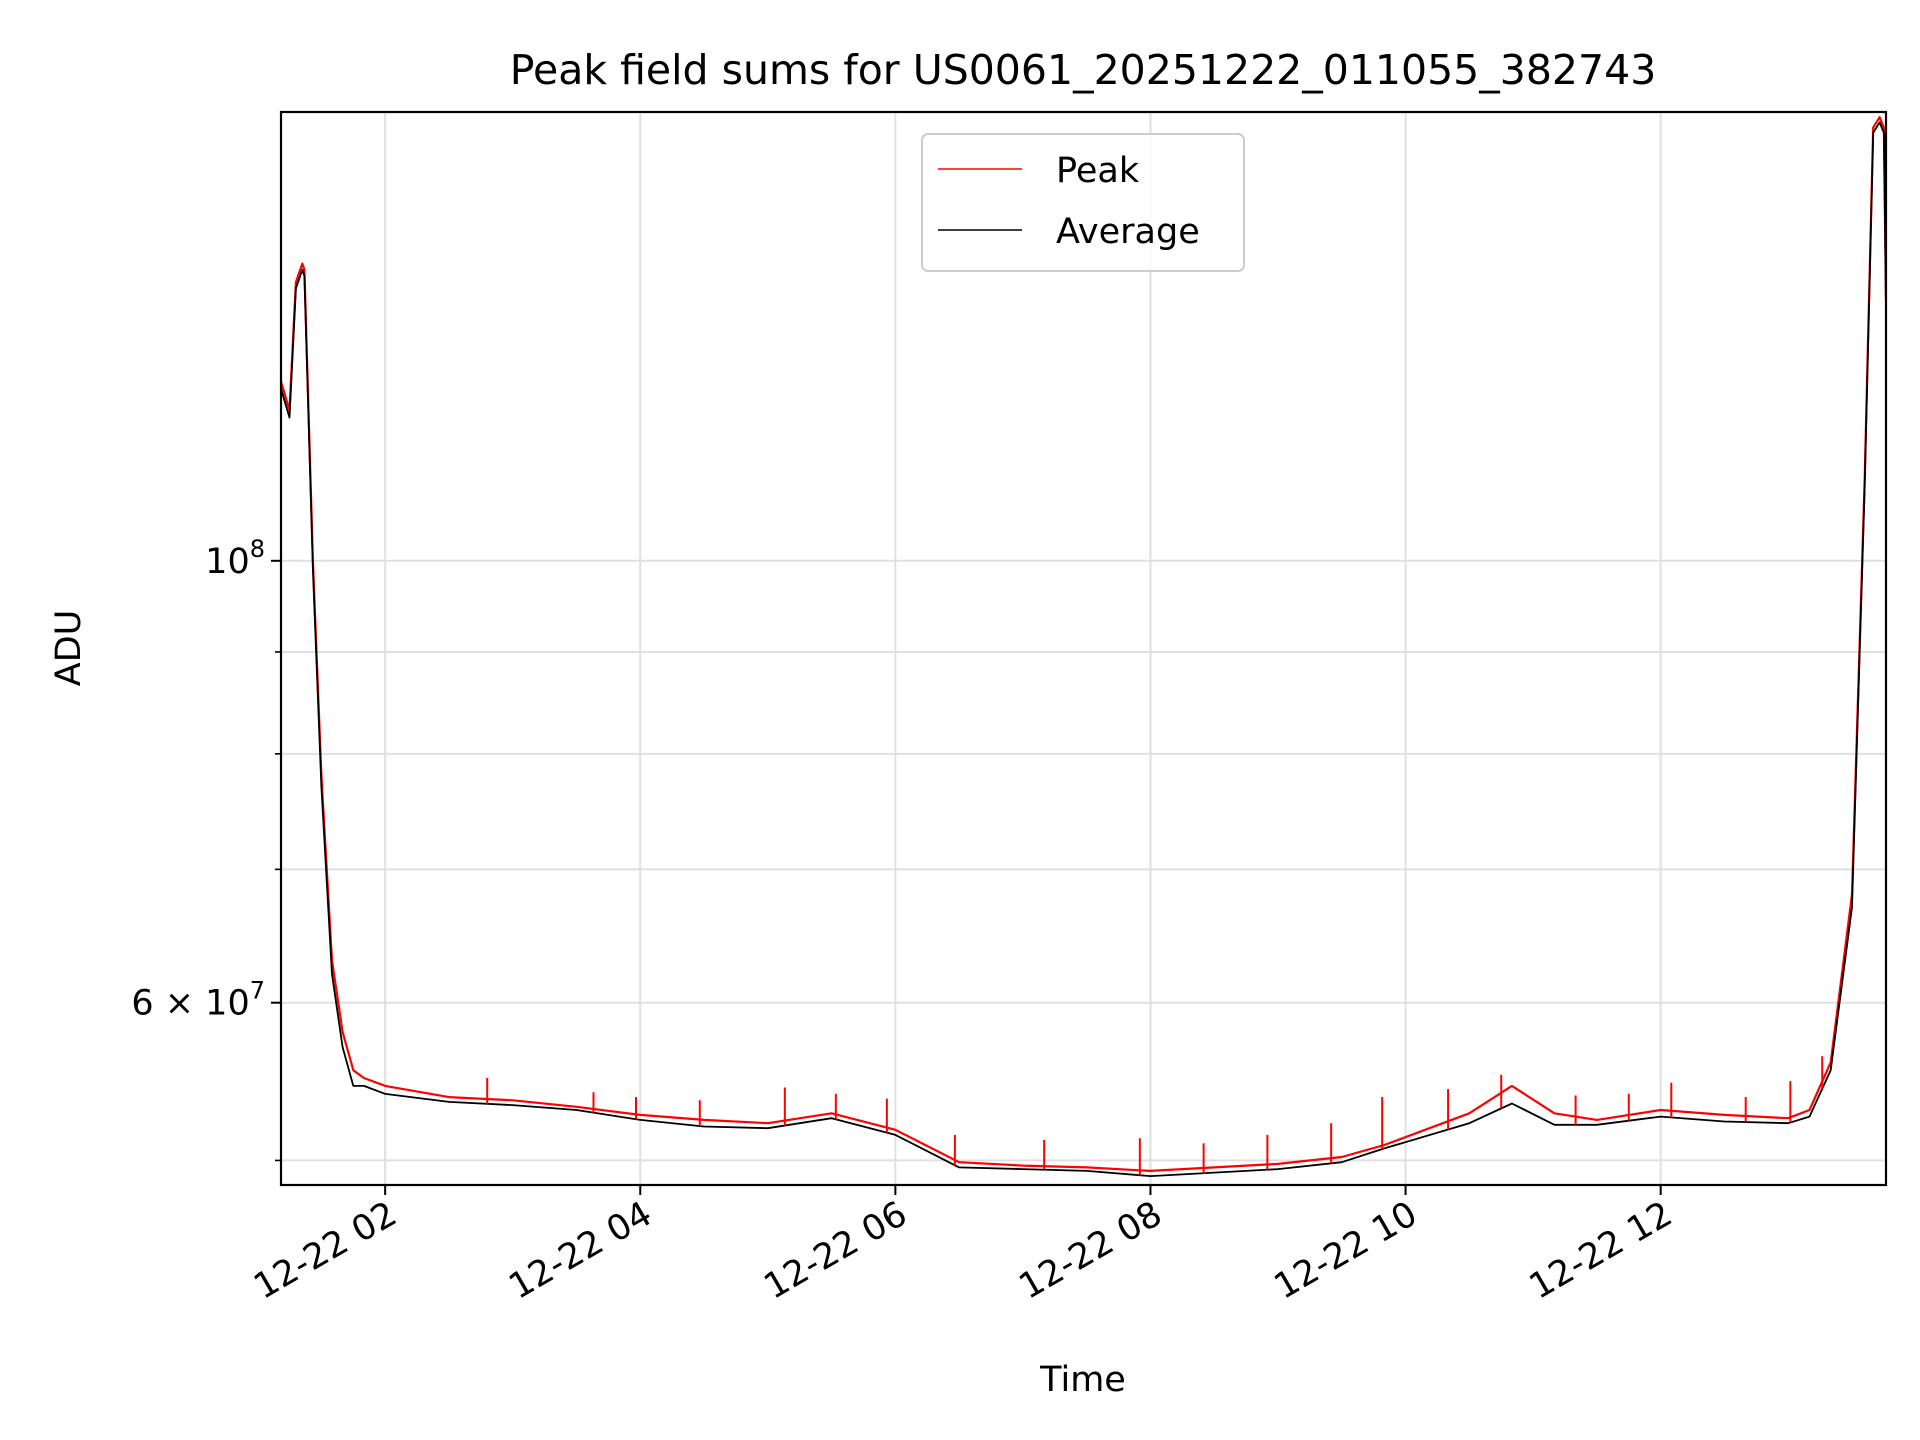  Describe the element at coordinates (69, 648) in the screenshot. I see `y-axis-label: ADU` at that location.